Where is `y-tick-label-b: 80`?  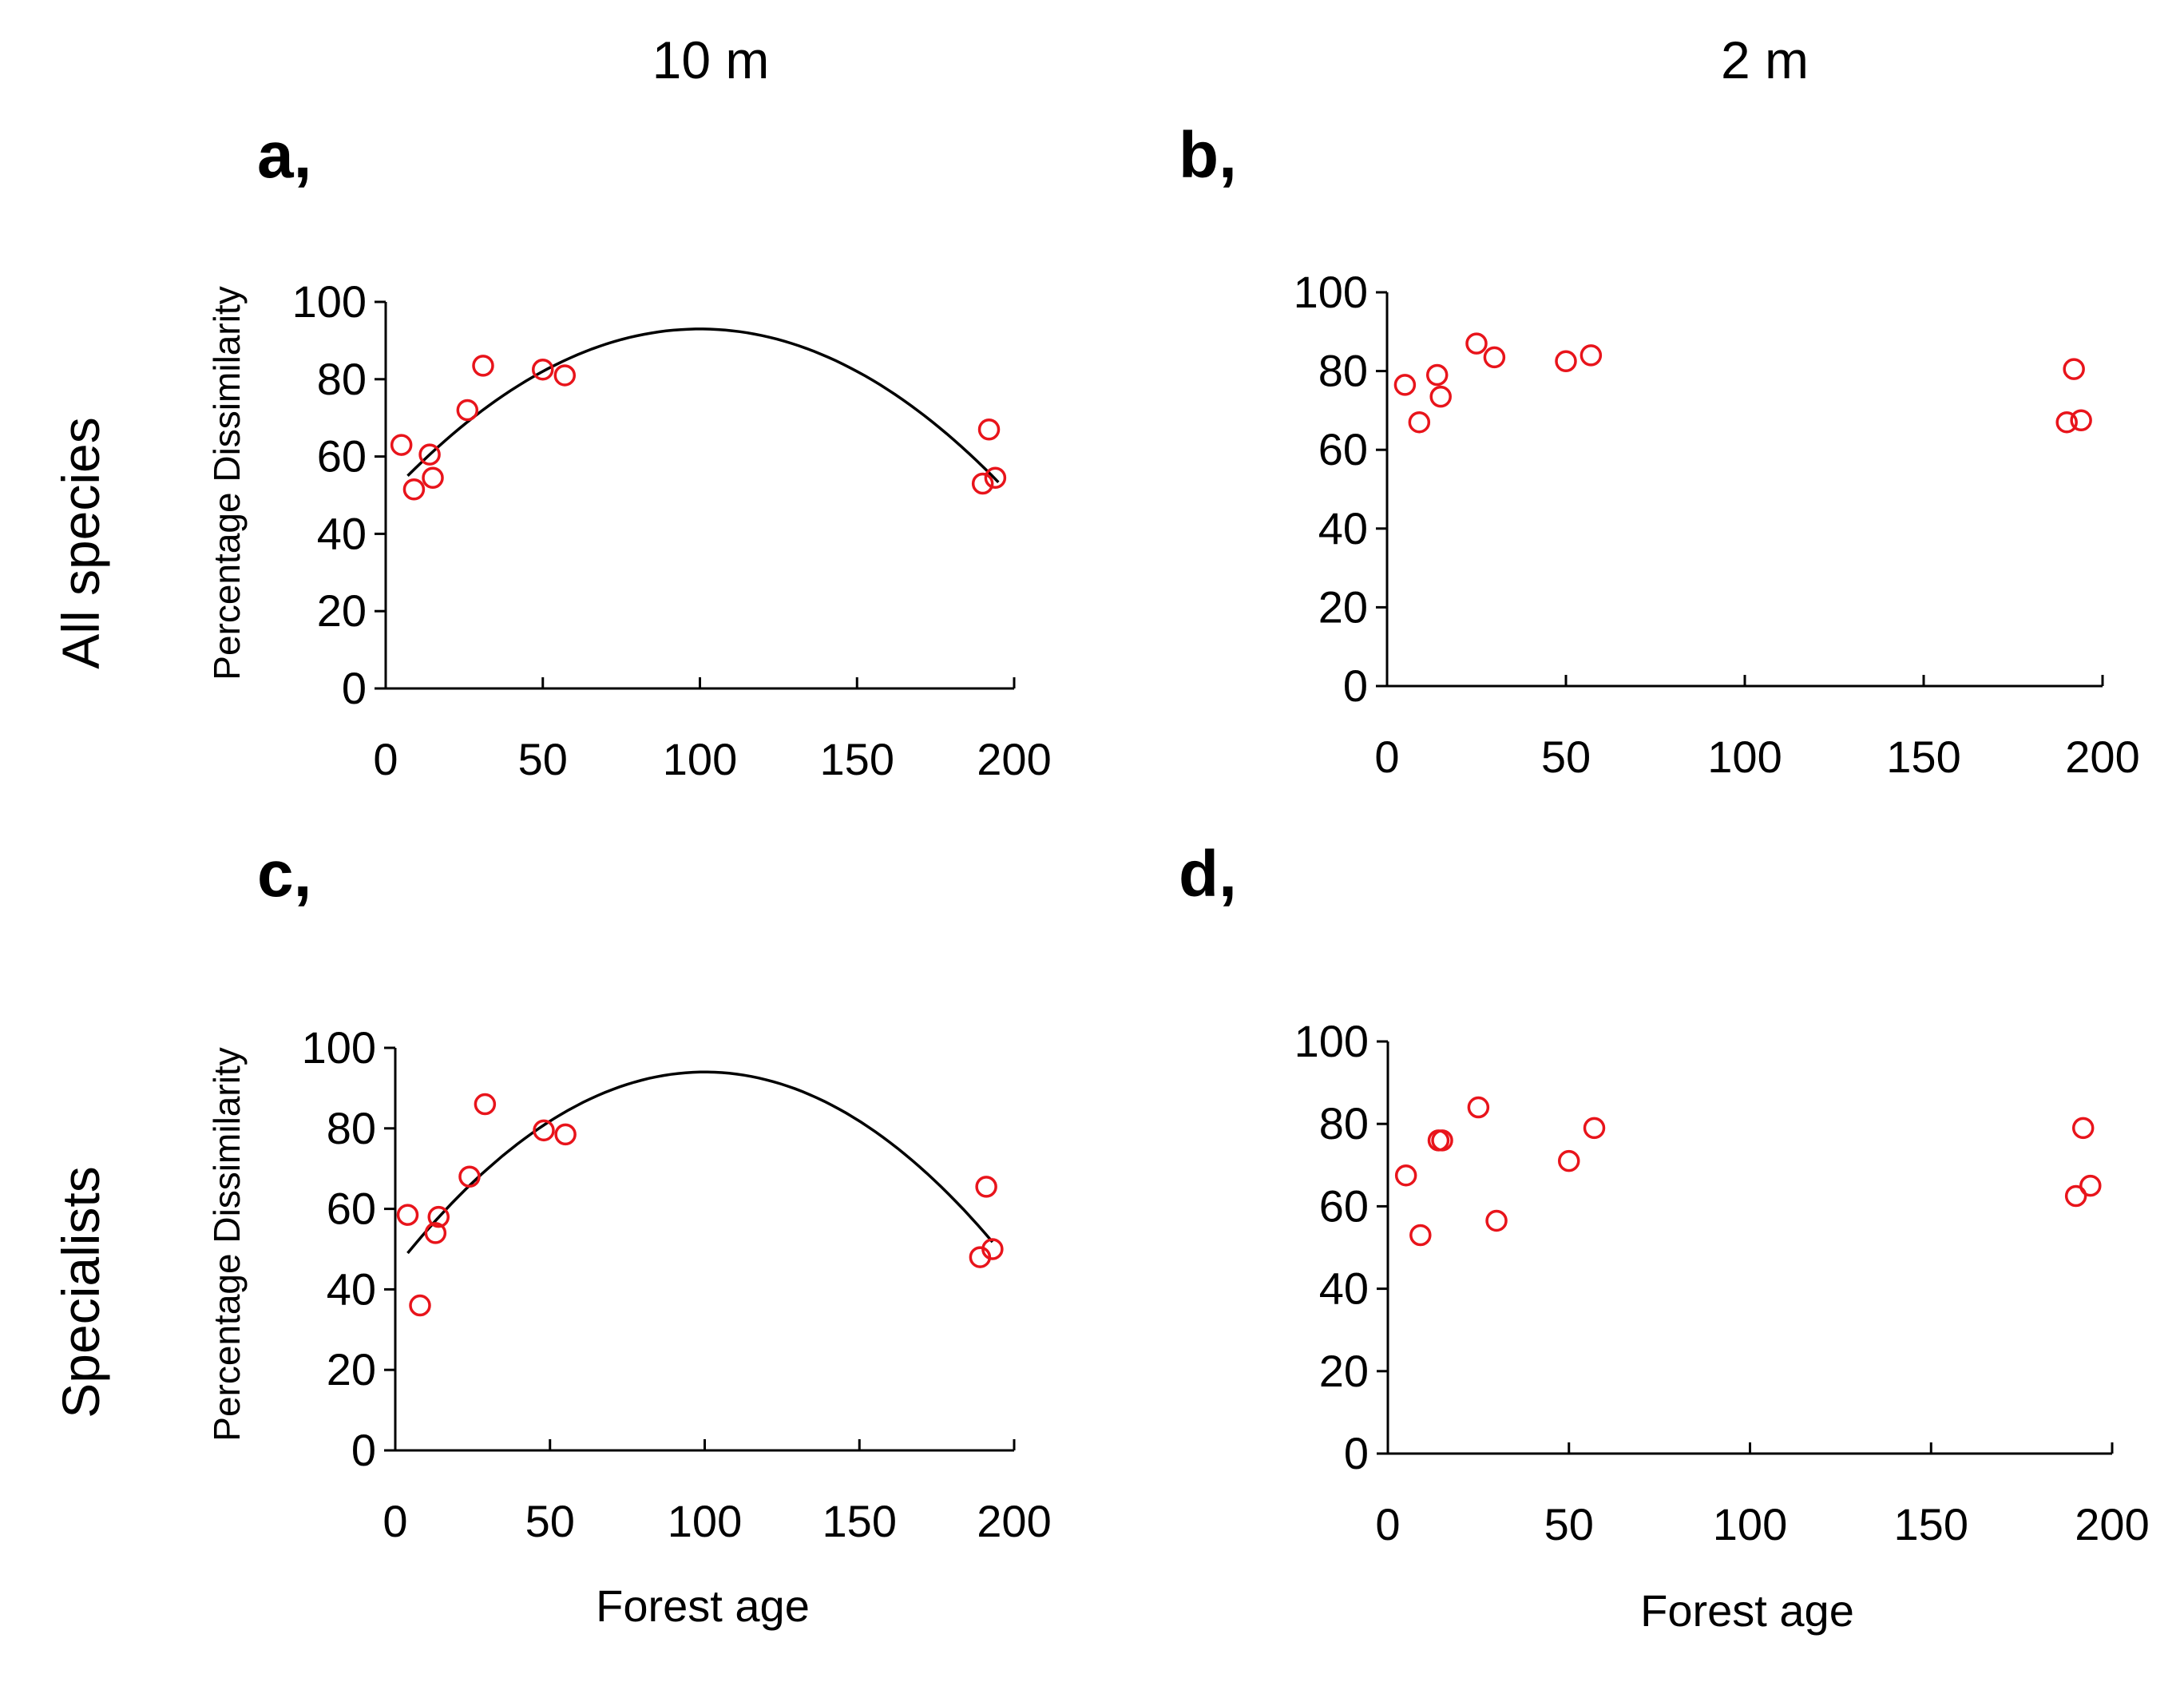
y-tick-label-b: 80 is located at coordinates (1343, 371).